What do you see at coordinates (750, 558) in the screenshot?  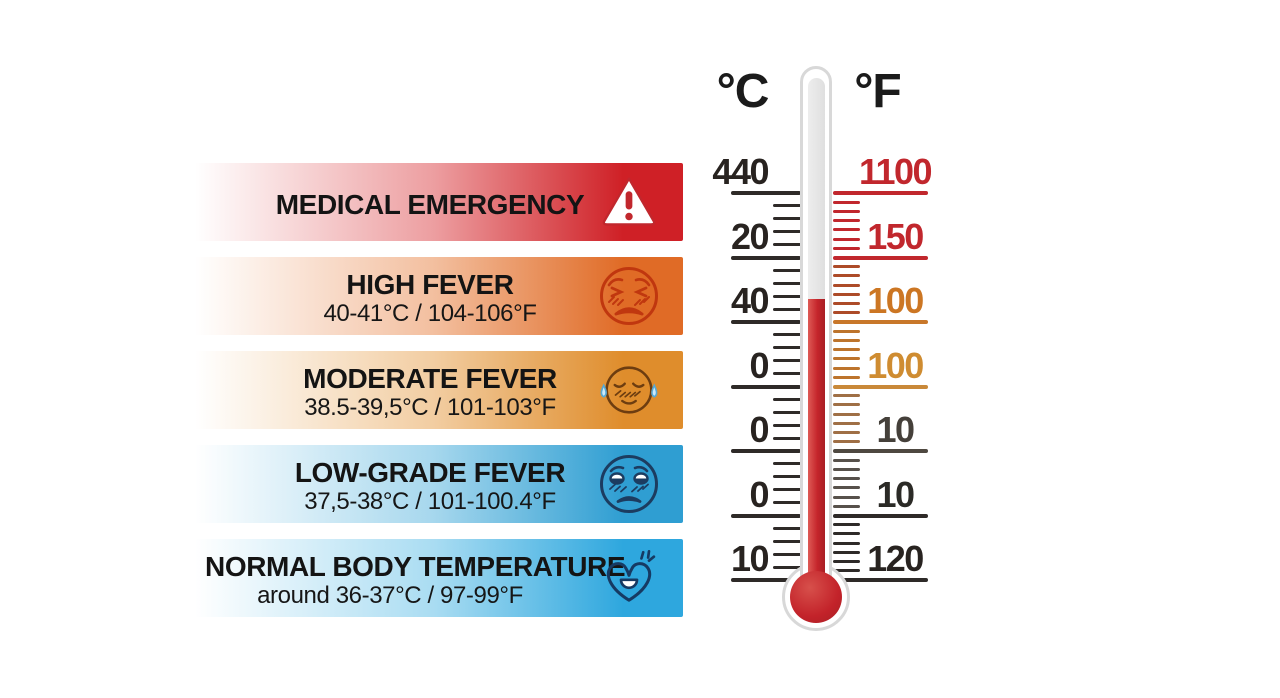 I see `celsius-scale-value: 10` at bounding box center [750, 558].